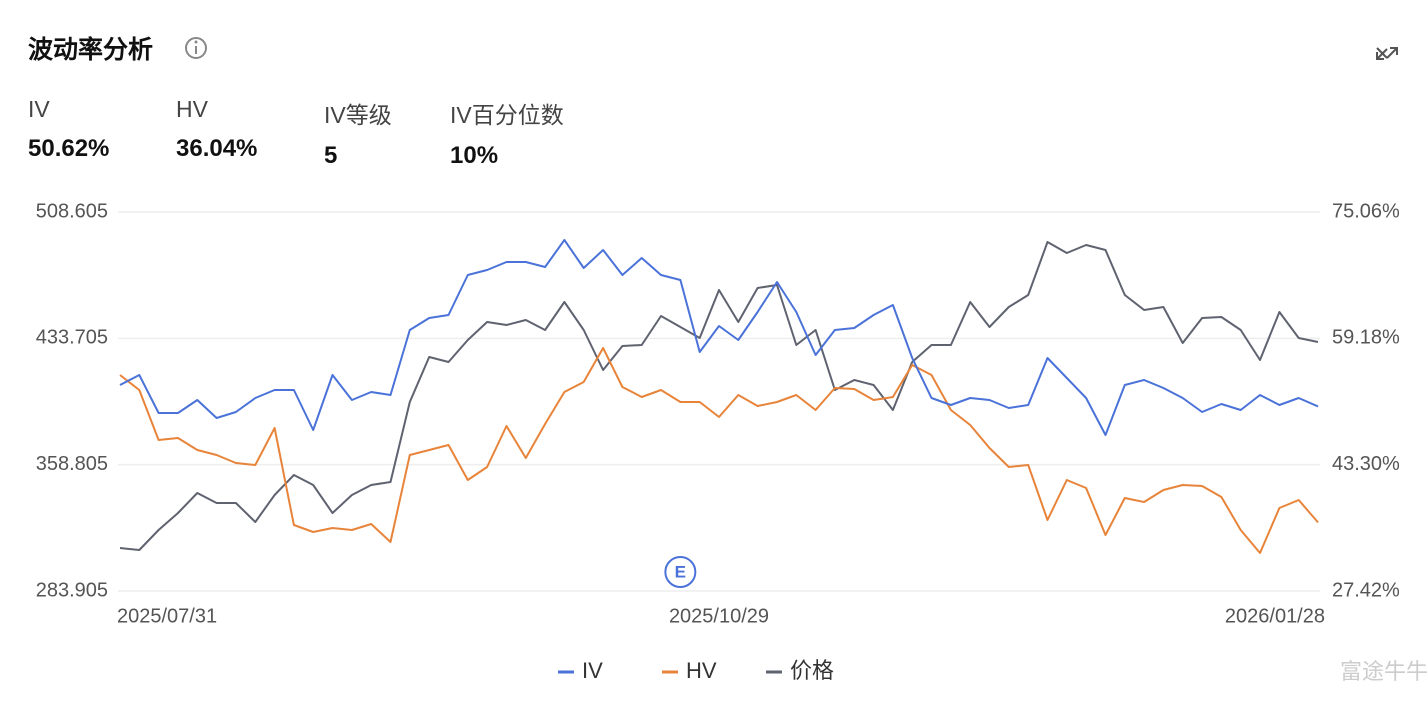 The width and height of the screenshot is (1428, 710). I want to click on legend-item: HV, so click(689, 670).